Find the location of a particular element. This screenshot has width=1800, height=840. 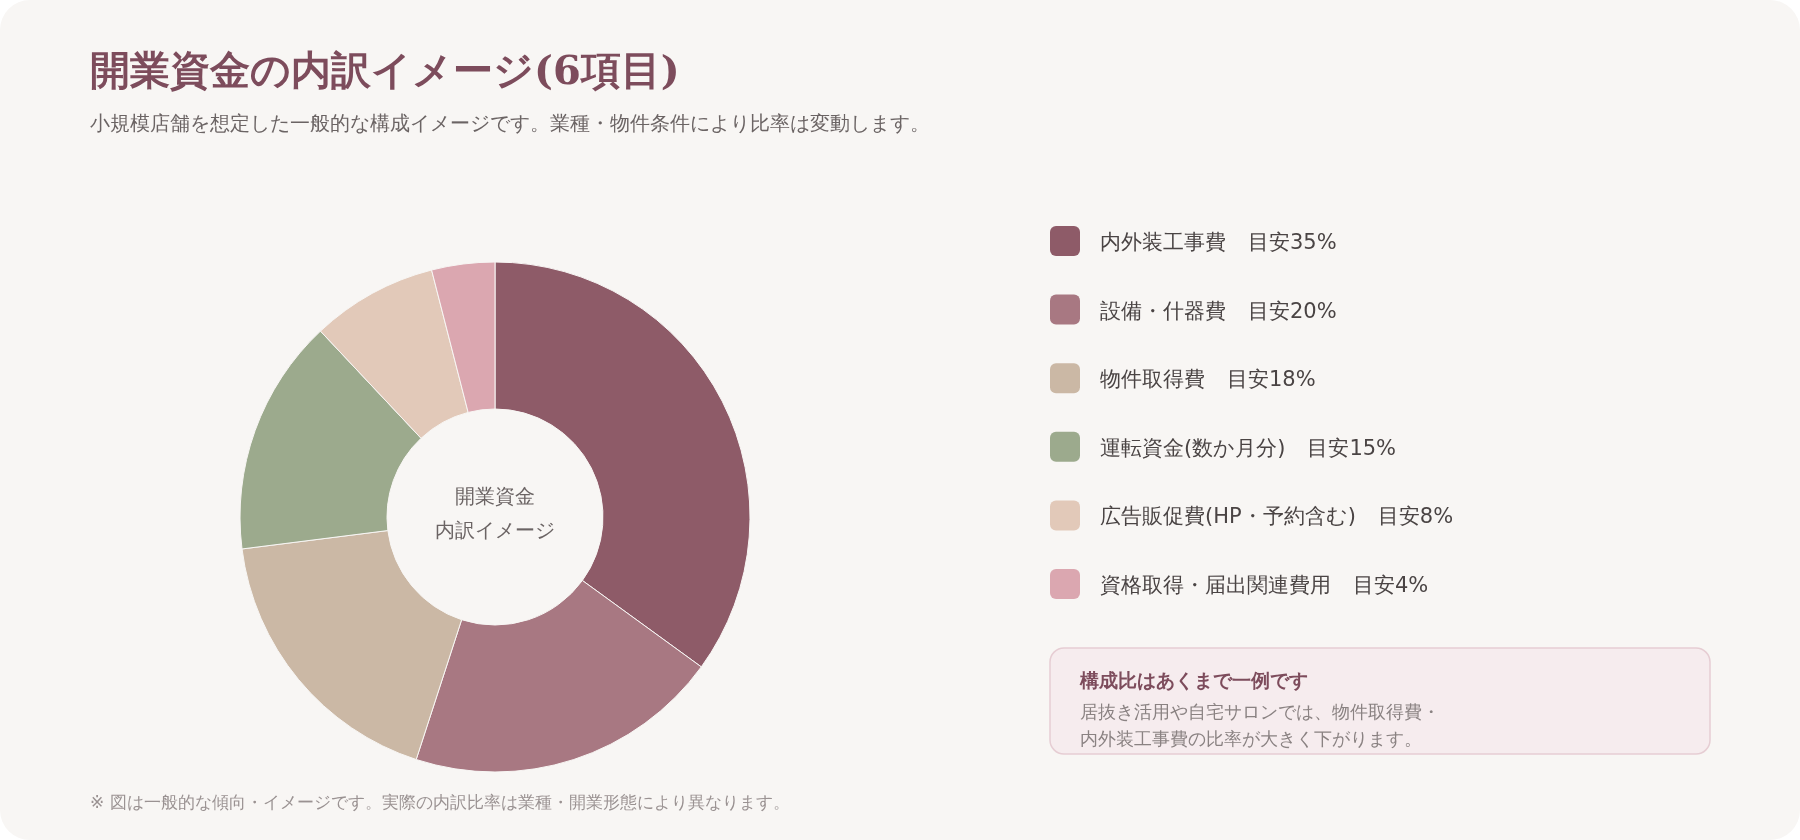

legend-label: 広告販促費(HP・予約含む) is located at coordinates (1228, 516).